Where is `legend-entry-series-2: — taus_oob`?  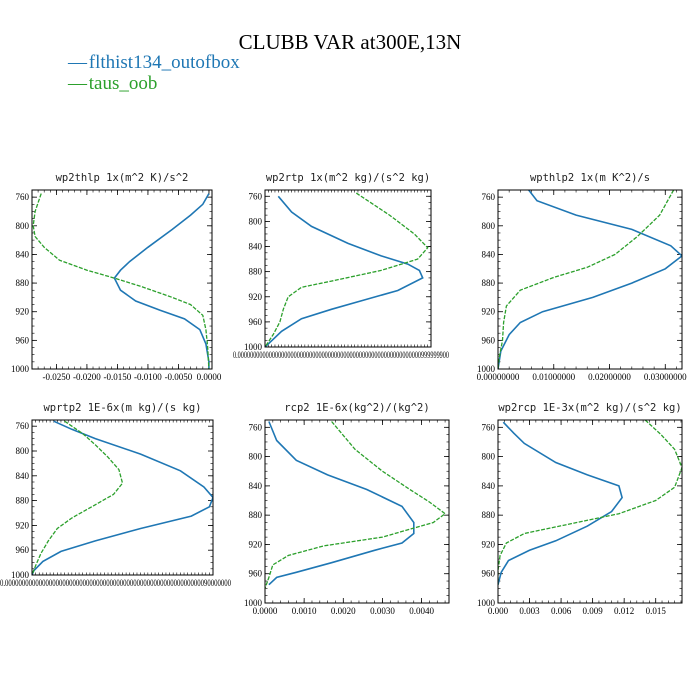 legend-entry-series-2: — taus_oob is located at coordinates (112, 84).